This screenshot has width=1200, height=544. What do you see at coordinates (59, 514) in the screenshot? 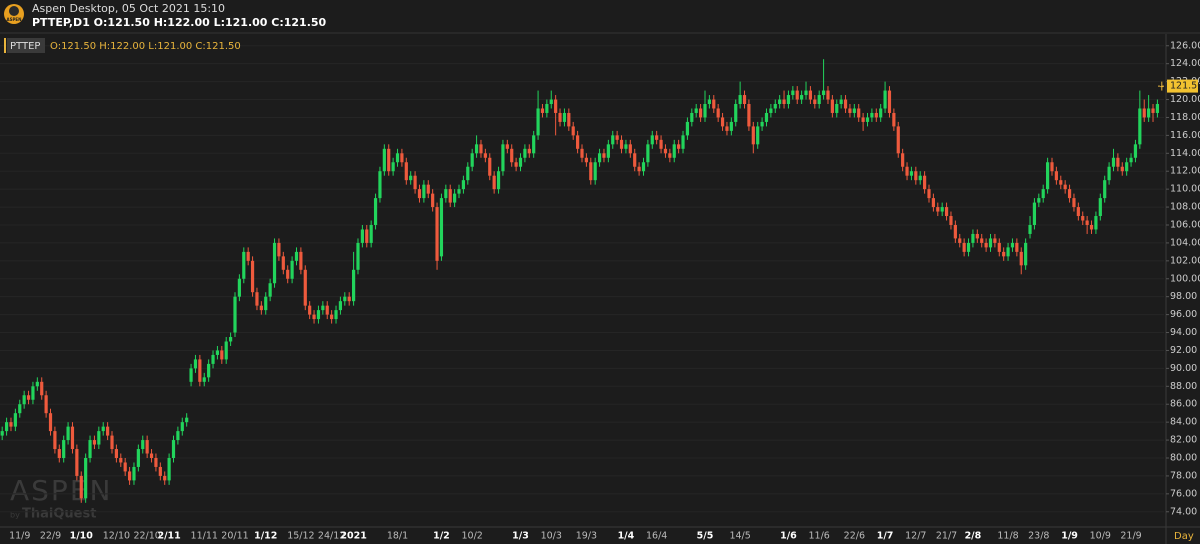
I see `watermark-brand: ThaiQuest` at bounding box center [59, 514].